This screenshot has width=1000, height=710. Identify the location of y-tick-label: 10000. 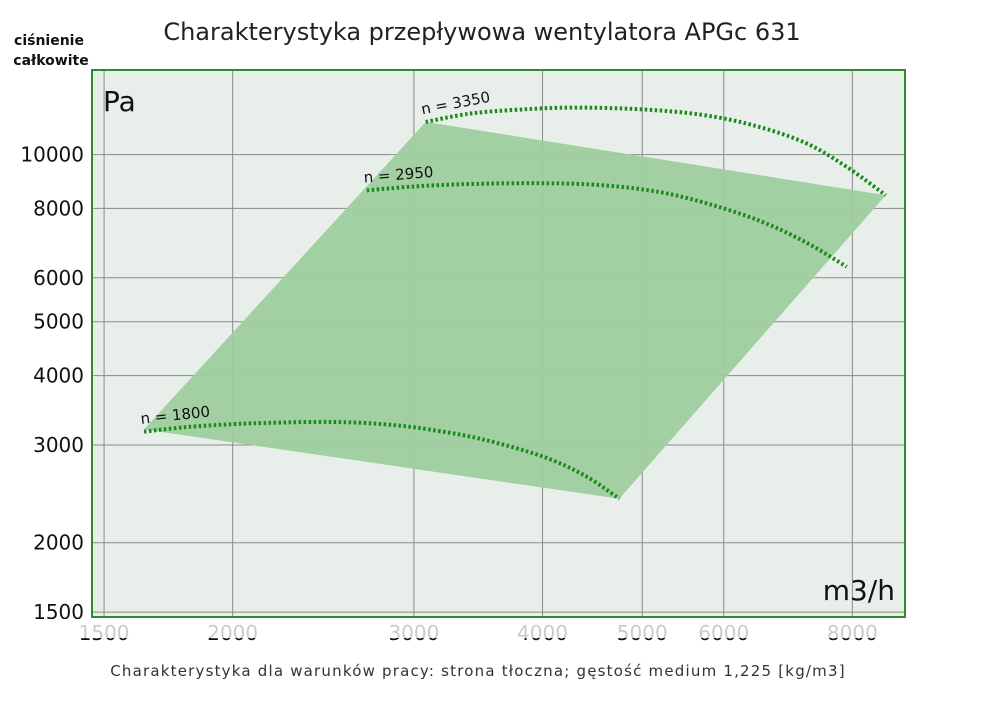
(52, 155).